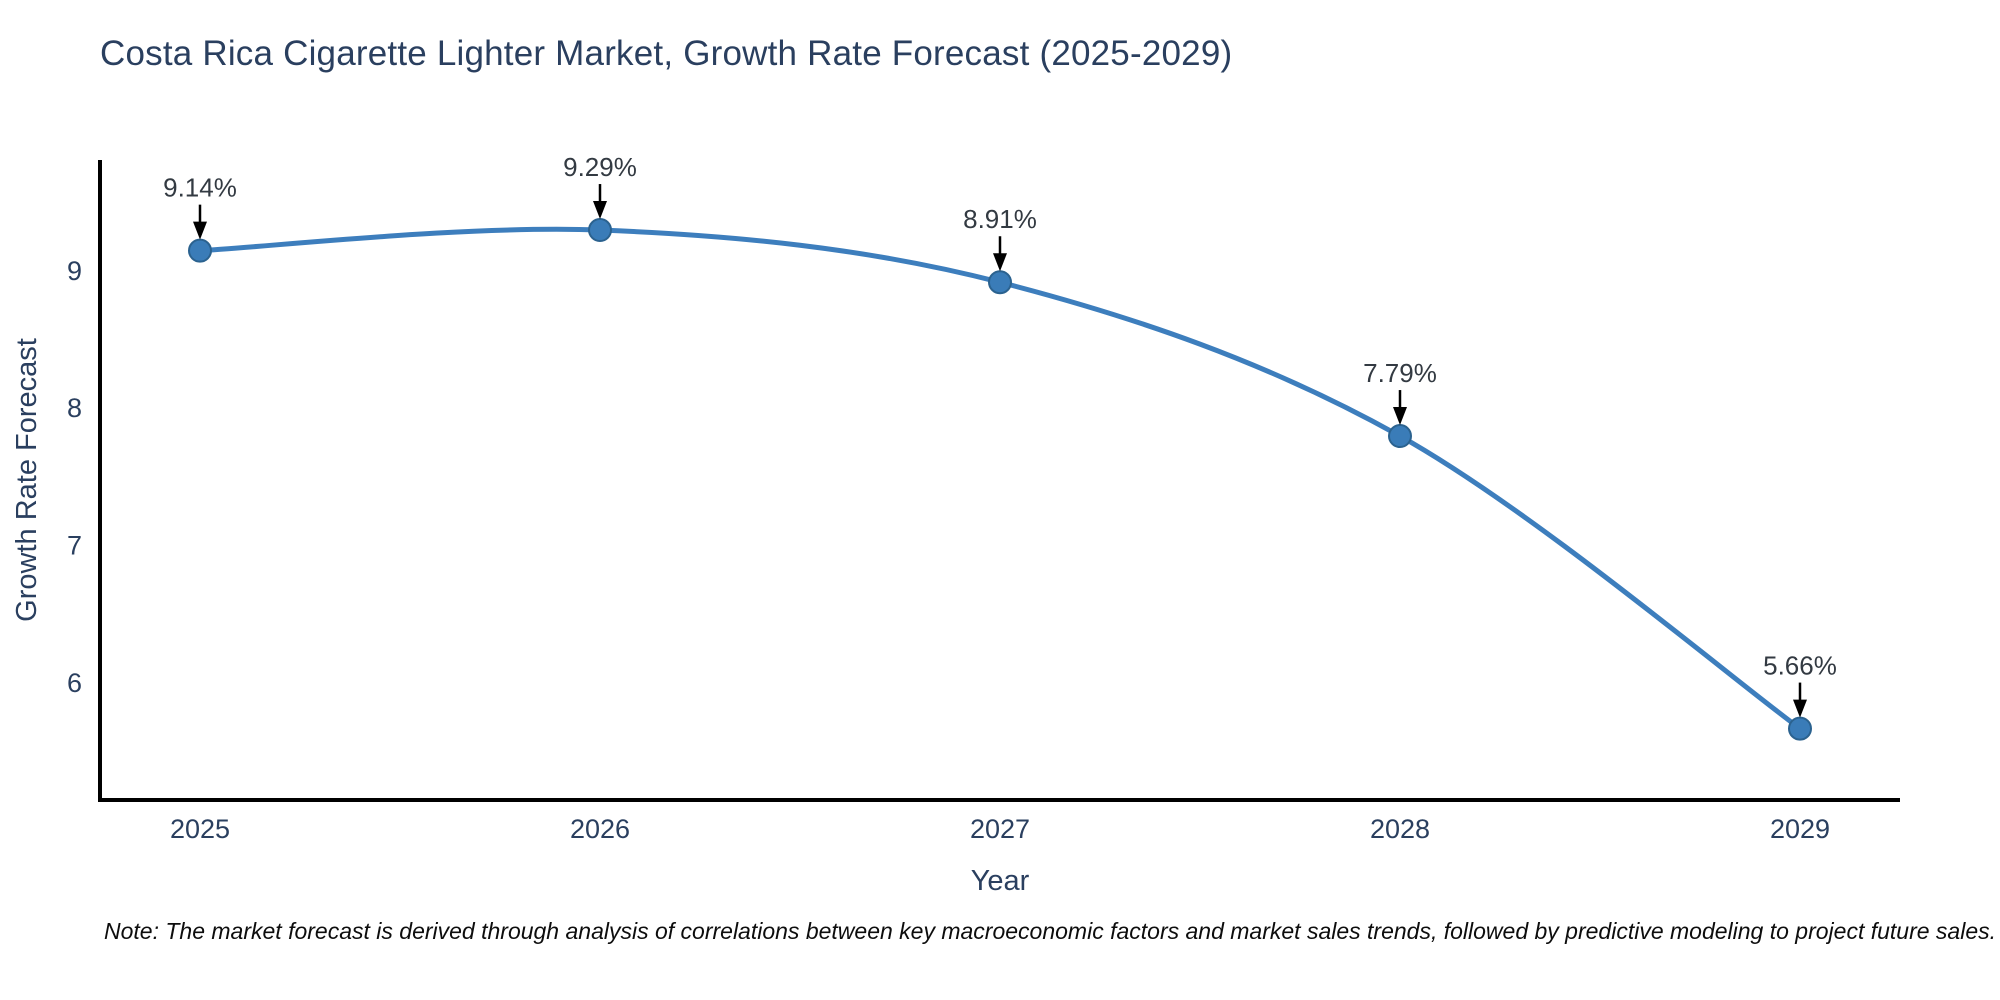 The width and height of the screenshot is (2000, 1000). What do you see at coordinates (1000, 219) in the screenshot?
I see `annotation-label-2027: 8.91%` at bounding box center [1000, 219].